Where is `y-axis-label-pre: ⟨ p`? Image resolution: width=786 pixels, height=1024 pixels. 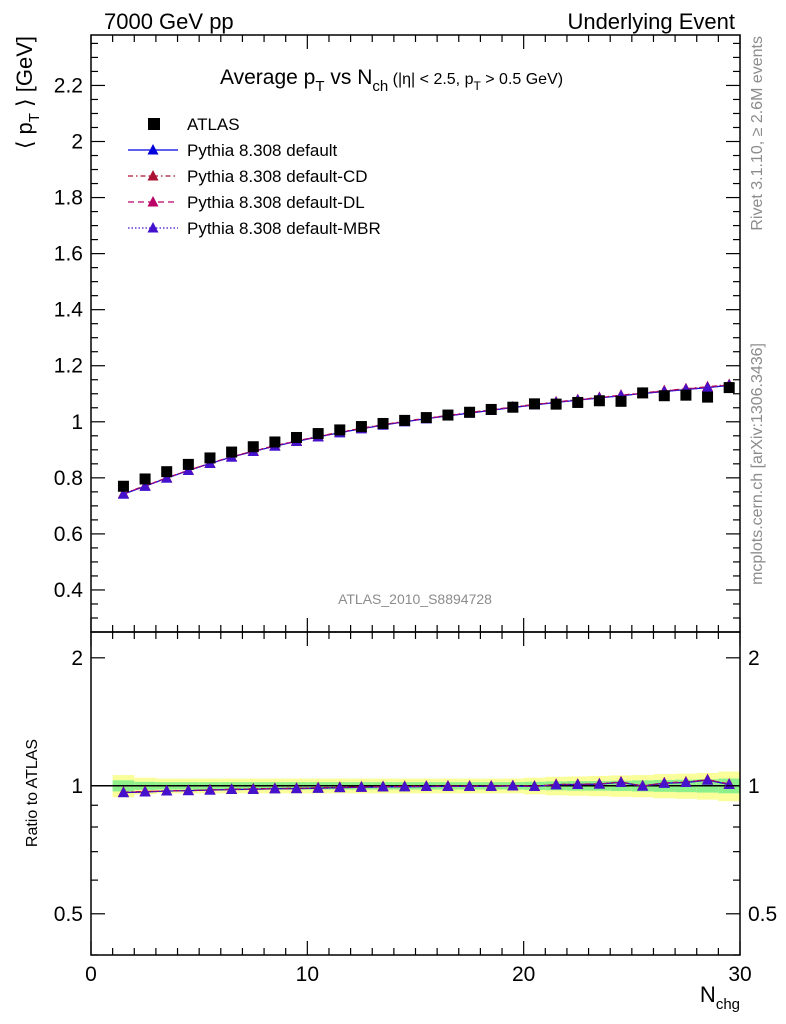 y-axis-label-pre: ⟨ p is located at coordinates (24, 135).